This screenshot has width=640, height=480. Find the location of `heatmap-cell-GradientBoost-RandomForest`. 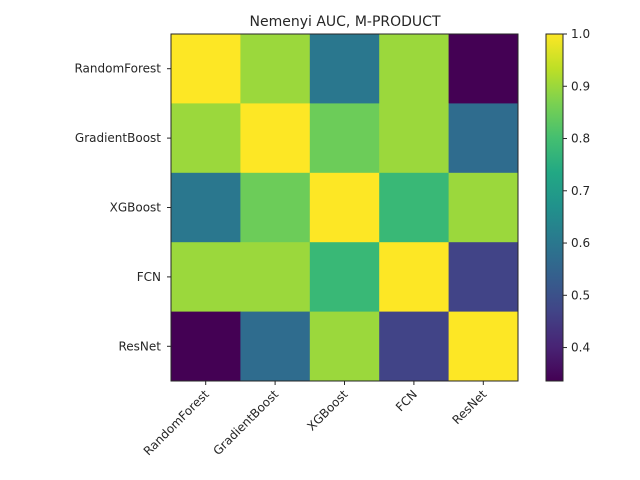

heatmap-cell-GradientBoost-RandomForest is located at coordinates (206, 138).